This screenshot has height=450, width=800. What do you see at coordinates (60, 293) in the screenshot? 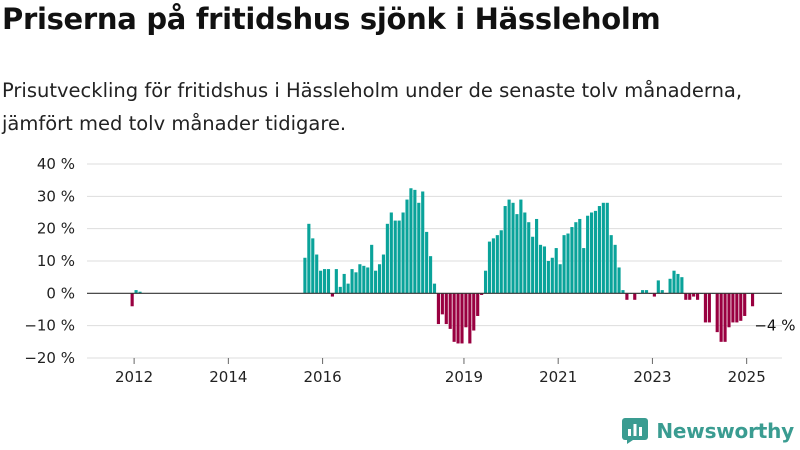
I see `y-tick-label: 0 %` at bounding box center [60, 293].